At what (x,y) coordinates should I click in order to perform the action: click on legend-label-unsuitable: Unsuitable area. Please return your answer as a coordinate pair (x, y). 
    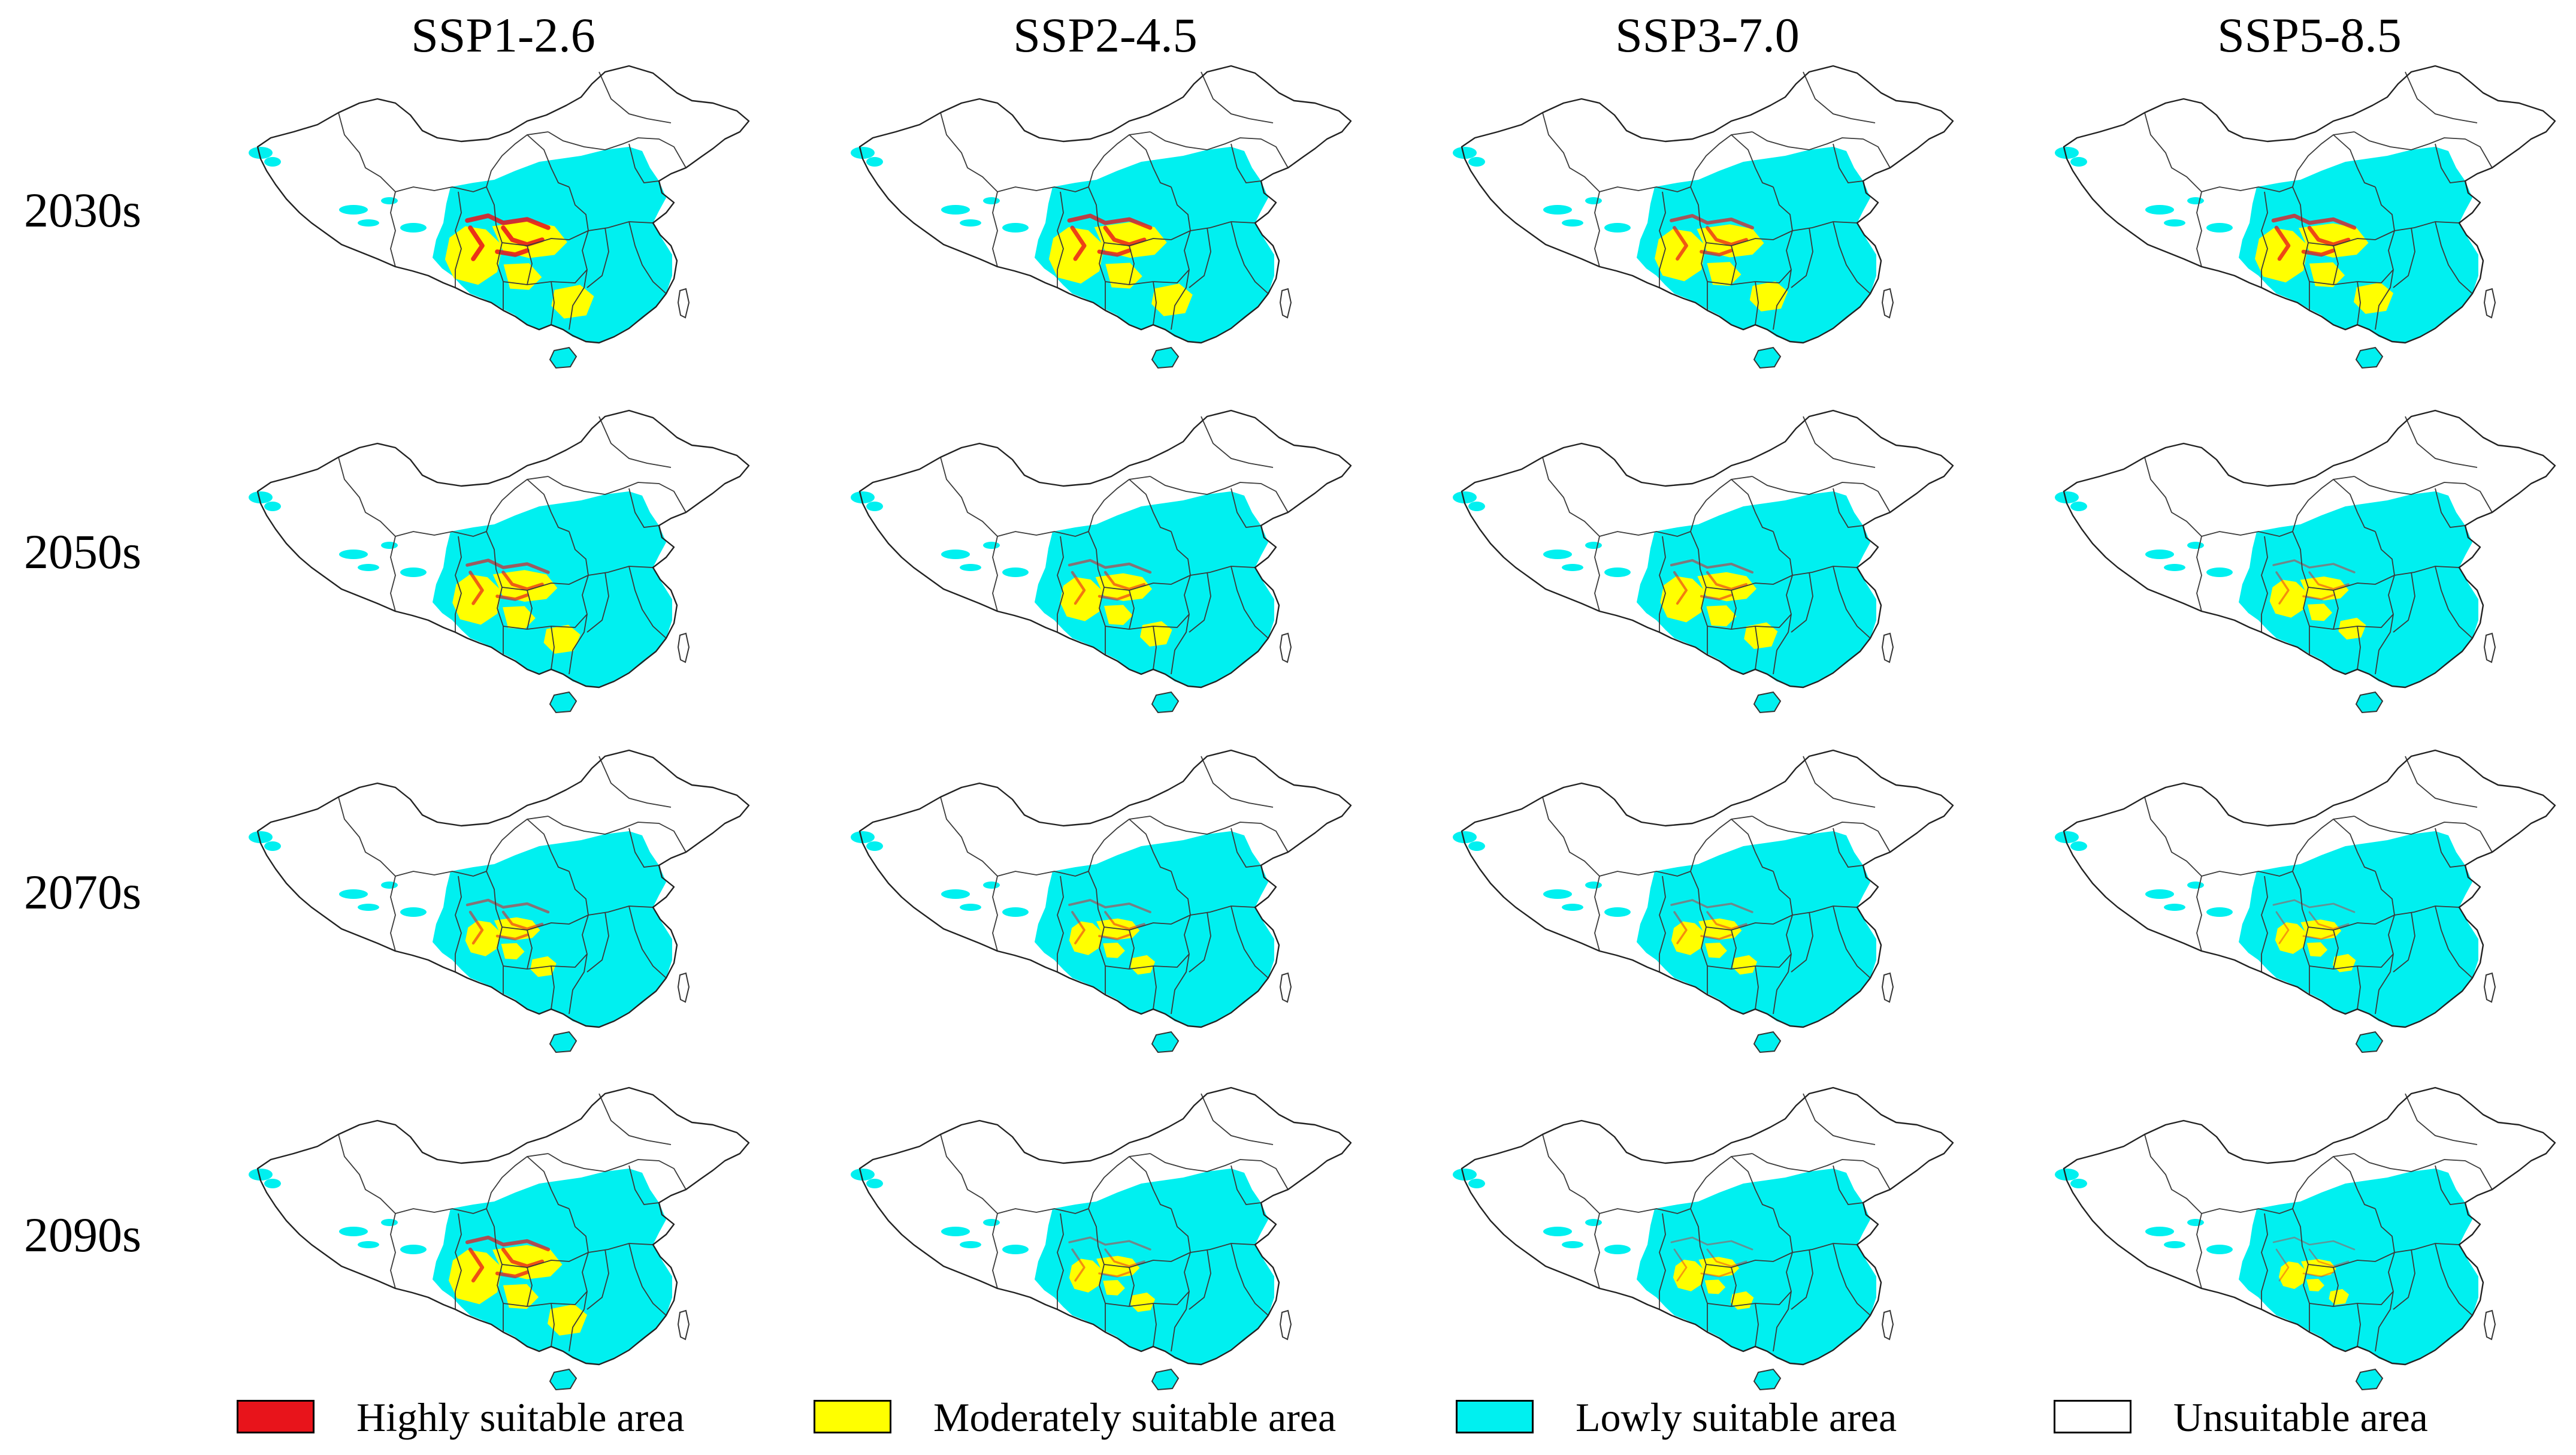
    Looking at the image, I should click on (2300, 1417).